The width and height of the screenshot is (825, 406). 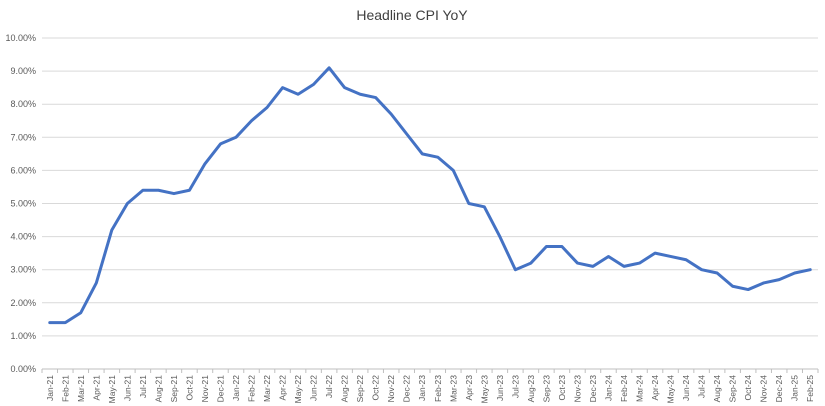 I want to click on x-tick-label: Nov-21, so click(x=205, y=389).